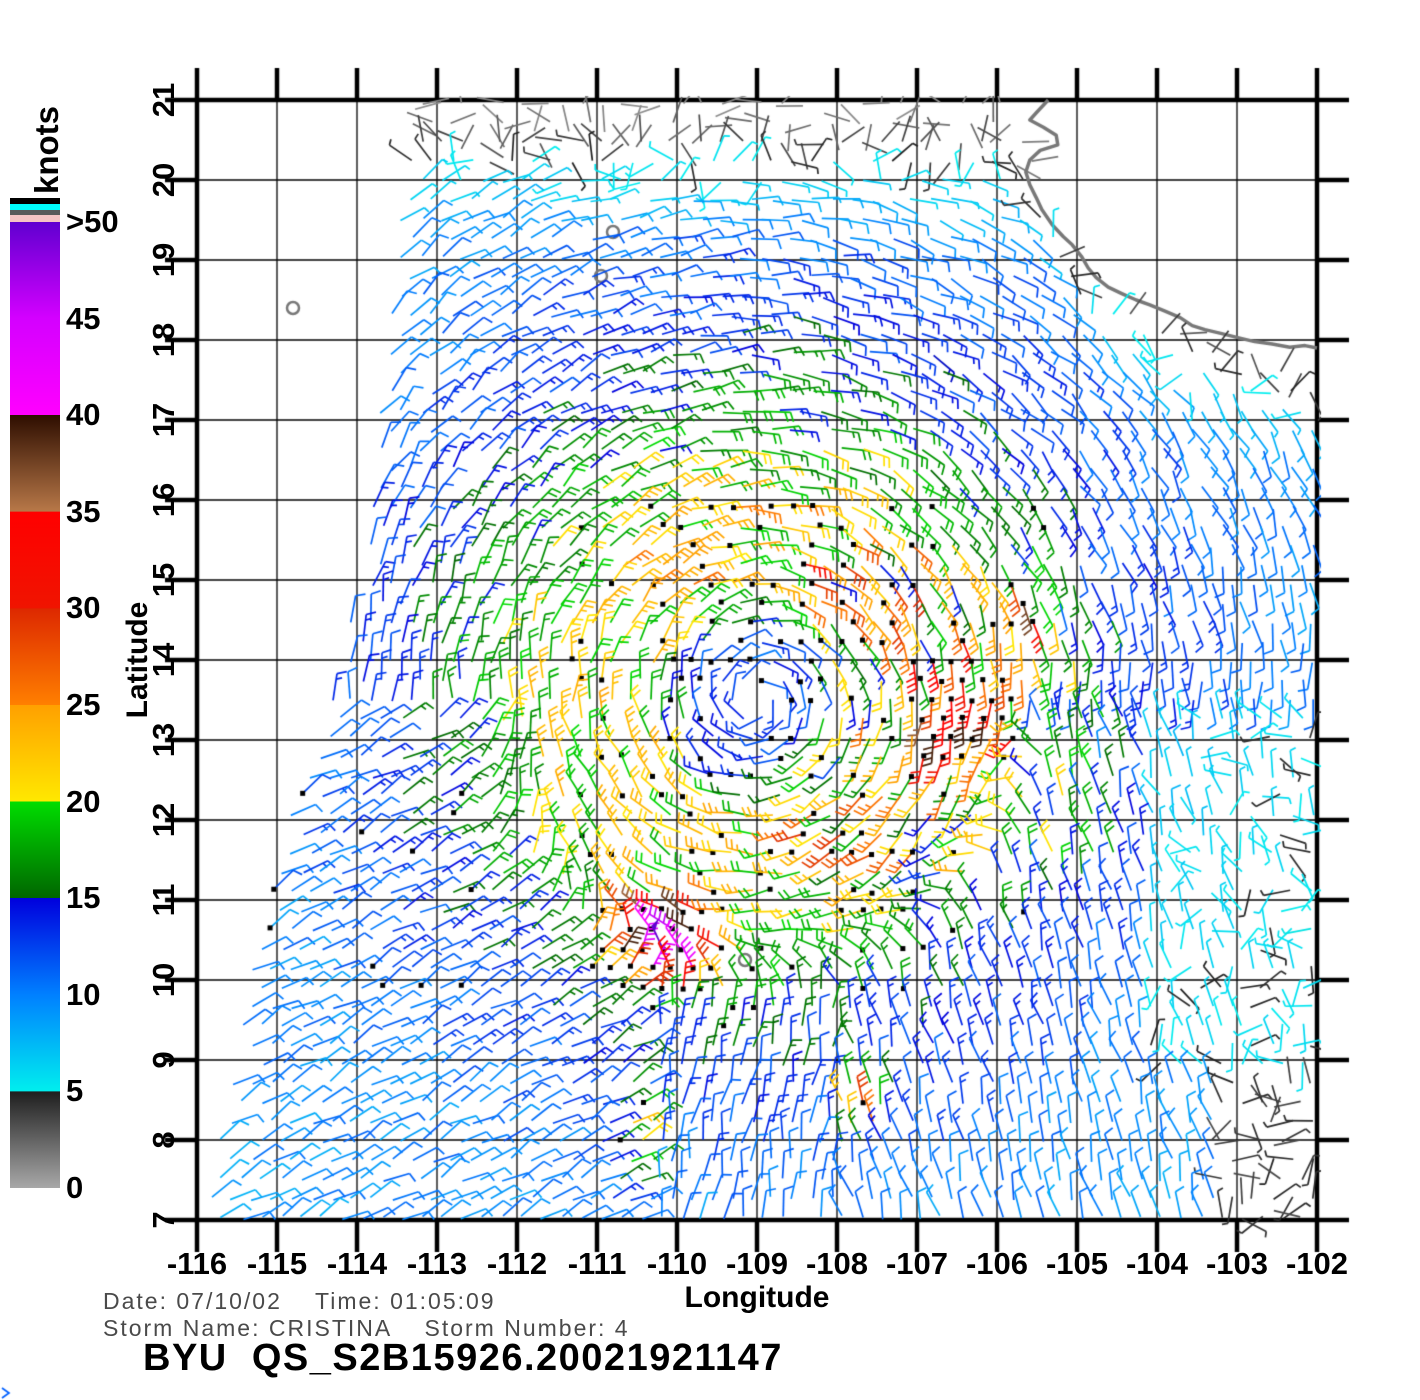 The height and width of the screenshot is (1400, 1420). Describe the element at coordinates (917, 1263) in the screenshot. I see `x-tick-label: -107` at that location.